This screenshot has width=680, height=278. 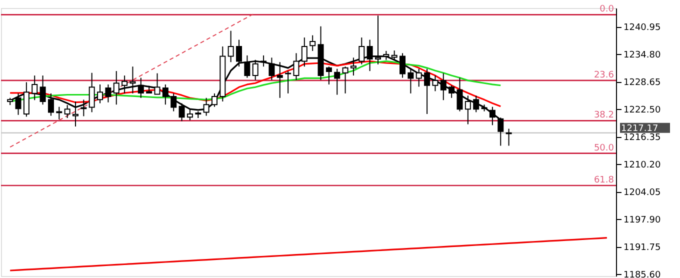 What do you see at coordinates (642, 274) in the screenshot?
I see `y-tick-label: 1185.60` at bounding box center [642, 274].